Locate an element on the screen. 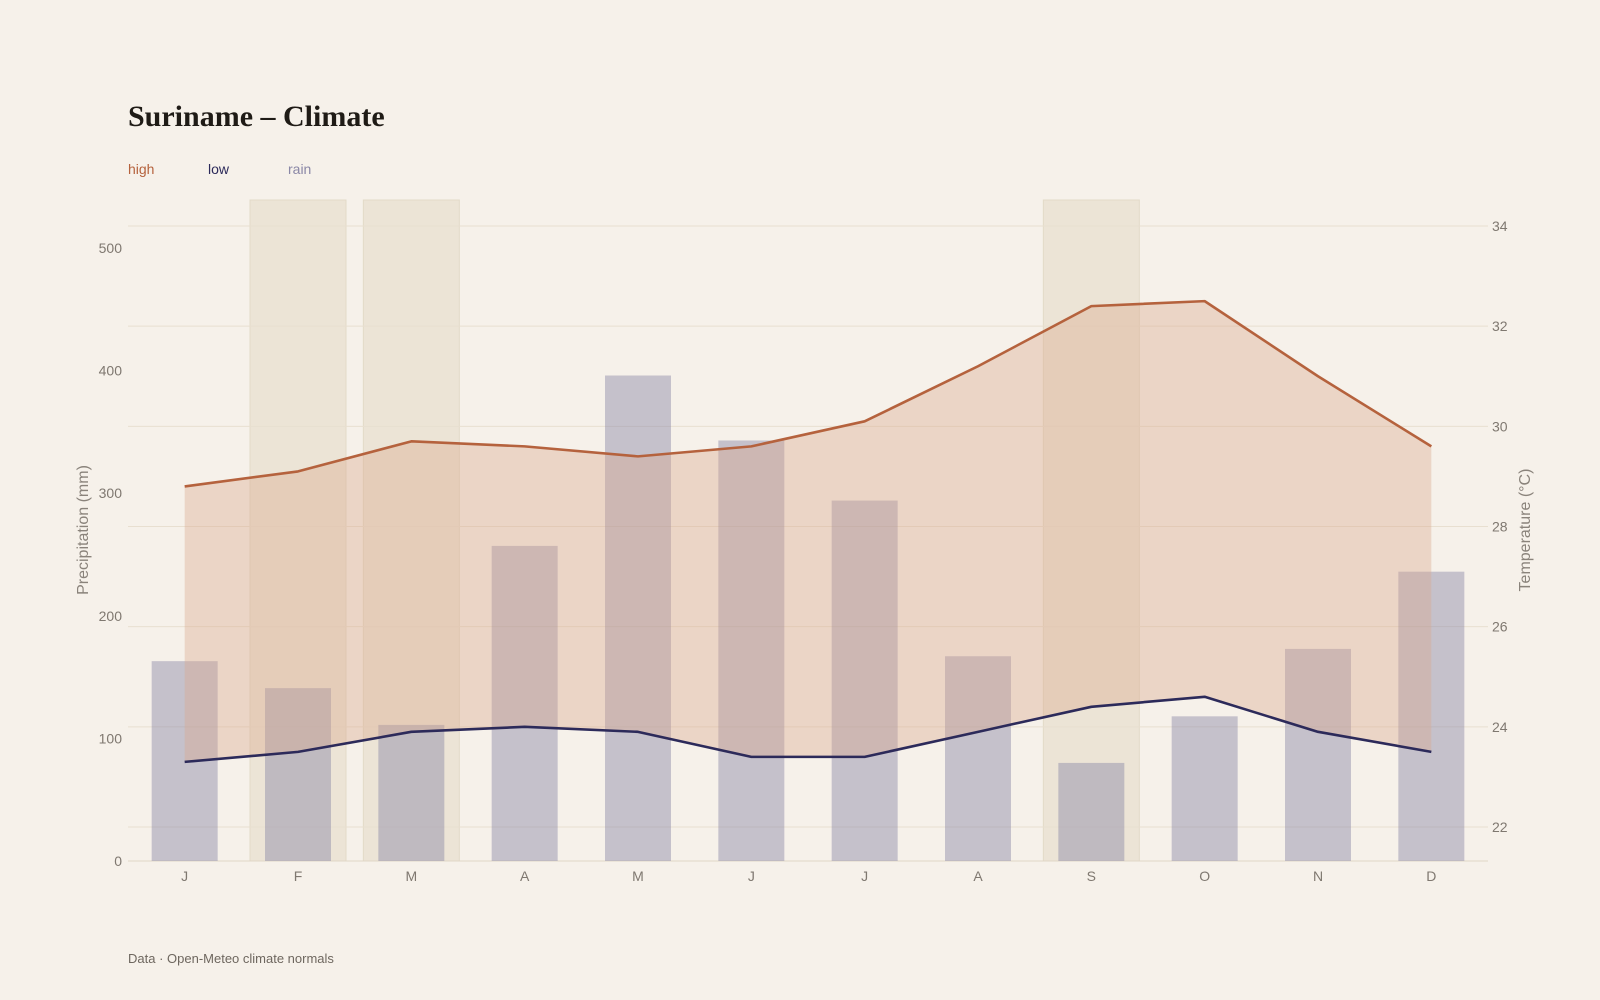 The height and width of the screenshot is (1000, 1600). y-left-tick-label: 400 is located at coordinates (111, 371).